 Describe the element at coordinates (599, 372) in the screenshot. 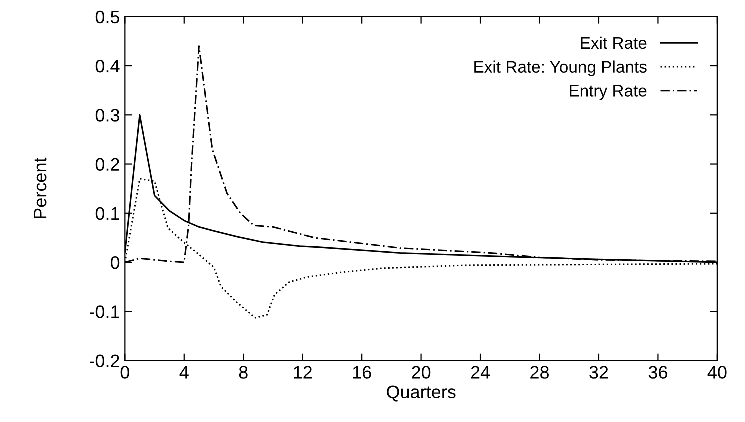

I see `x-tick-label: 32` at that location.